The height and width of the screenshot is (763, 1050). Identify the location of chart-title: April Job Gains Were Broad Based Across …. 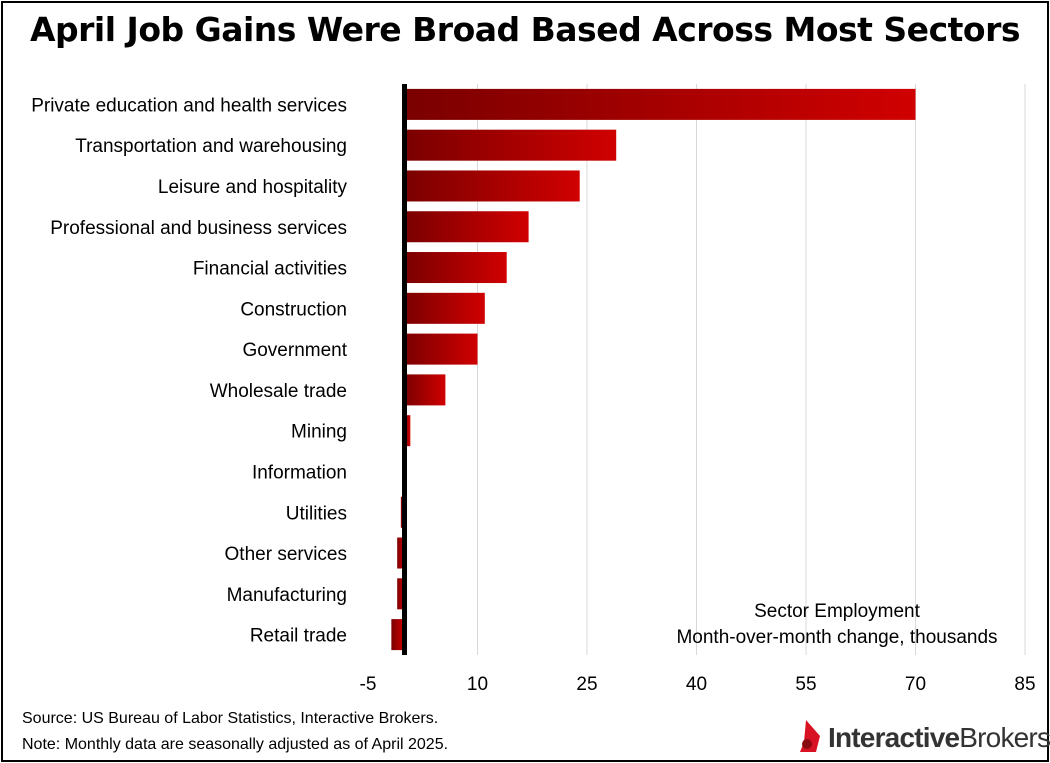
(525, 29).